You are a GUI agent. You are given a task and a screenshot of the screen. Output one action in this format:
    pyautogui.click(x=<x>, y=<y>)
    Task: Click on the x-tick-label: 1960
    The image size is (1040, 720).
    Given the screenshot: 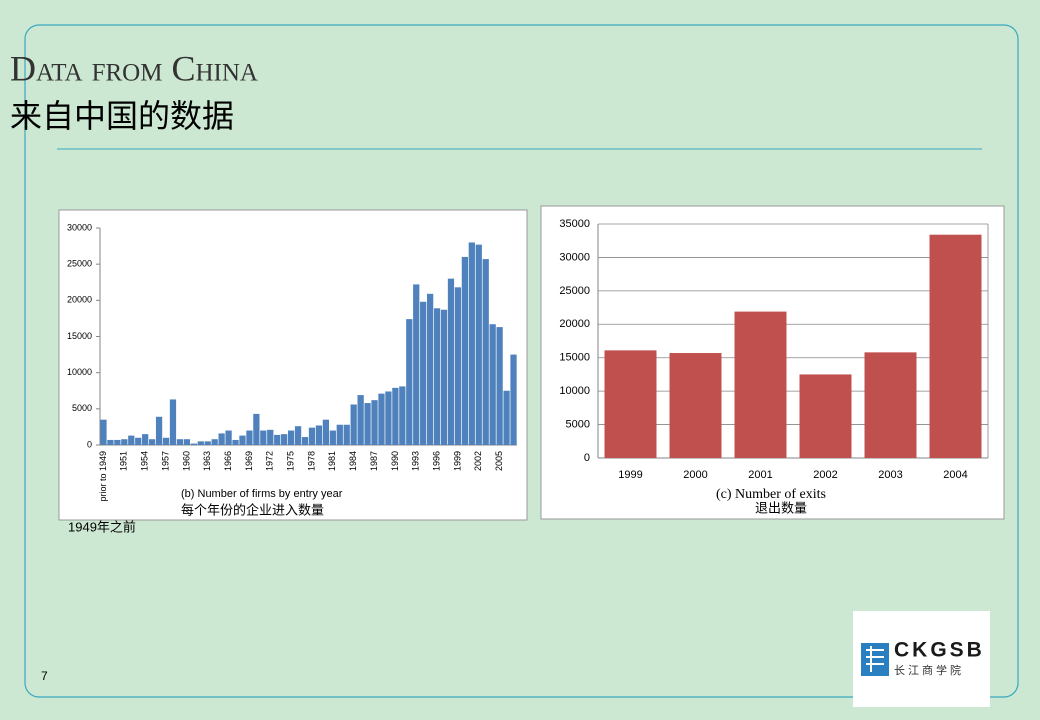 What is the action you would take?
    pyautogui.click(x=186, y=461)
    